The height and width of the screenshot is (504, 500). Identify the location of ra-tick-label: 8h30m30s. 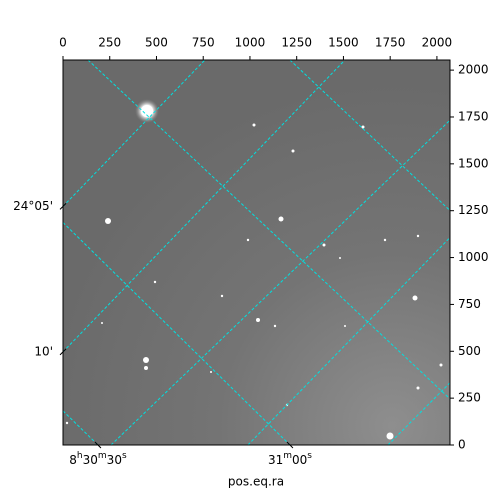
(98, 459).